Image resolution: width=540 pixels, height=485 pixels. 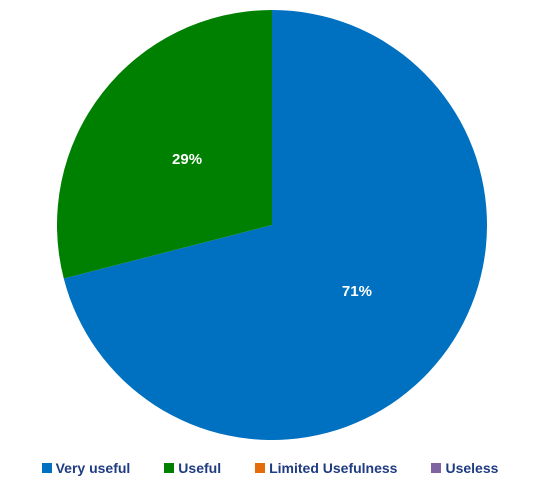 What do you see at coordinates (357, 291) in the screenshot?
I see `data-label-very-useful: 71%` at bounding box center [357, 291].